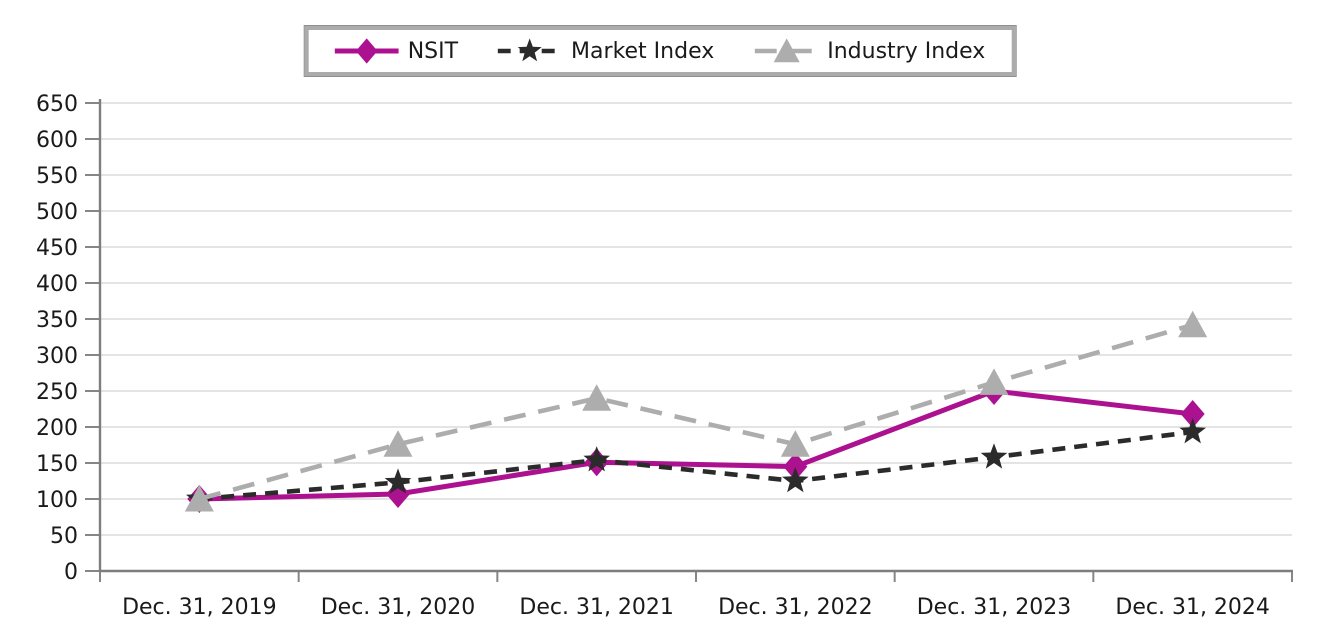 This screenshot has width=1320, height=640. What do you see at coordinates (199, 607) in the screenshot?
I see `x-axis-label: Dec. 31, 2019` at bounding box center [199, 607].